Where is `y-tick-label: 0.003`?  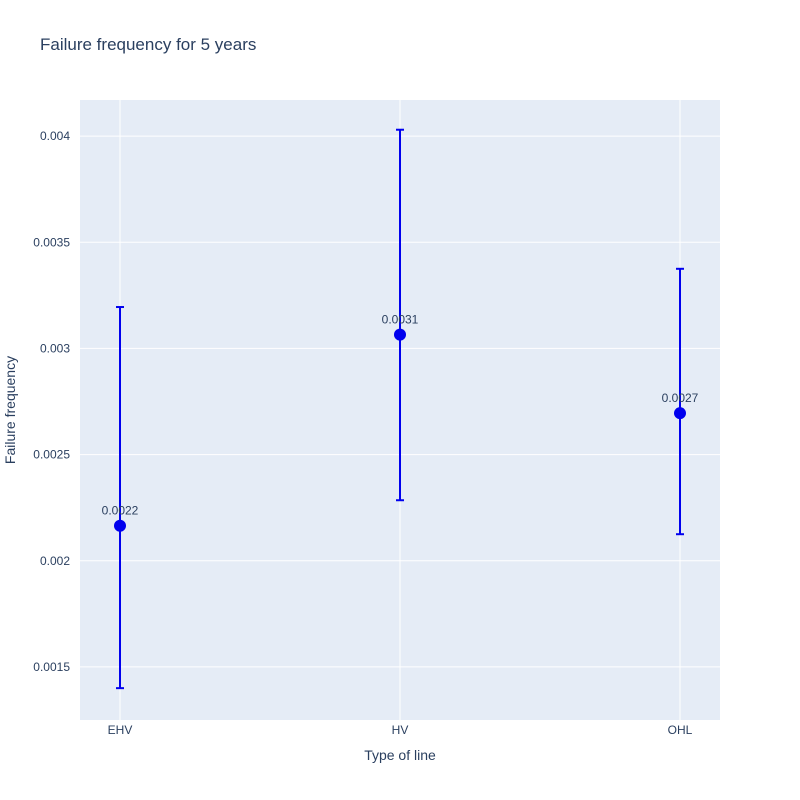 y-tick-label: 0.003 is located at coordinates (55, 348).